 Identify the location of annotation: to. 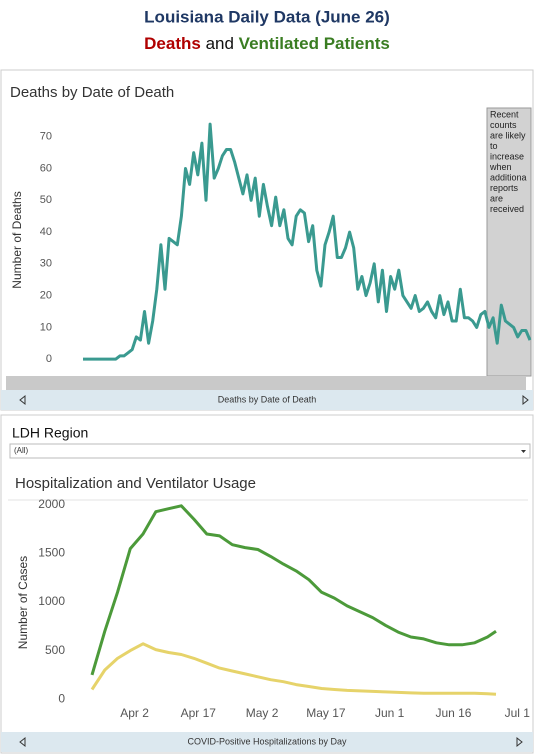
(494, 146).